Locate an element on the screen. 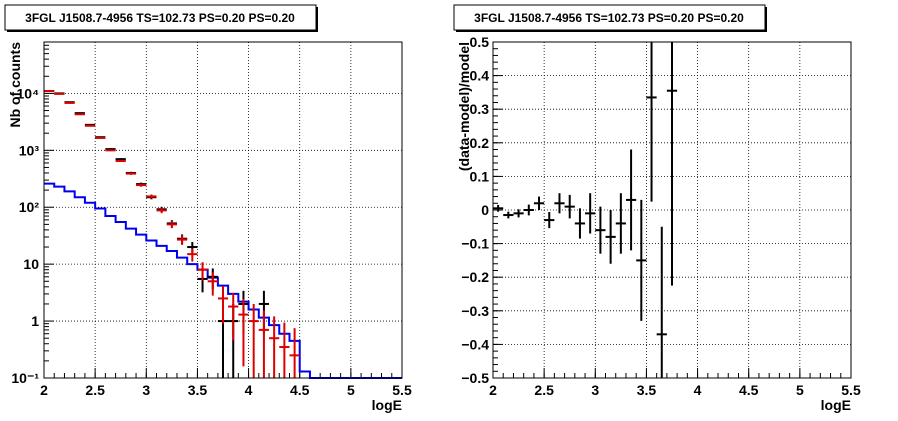 This screenshot has height=421, width=898. left-y-axis-title: Nb of counts is located at coordinates (15, 85).